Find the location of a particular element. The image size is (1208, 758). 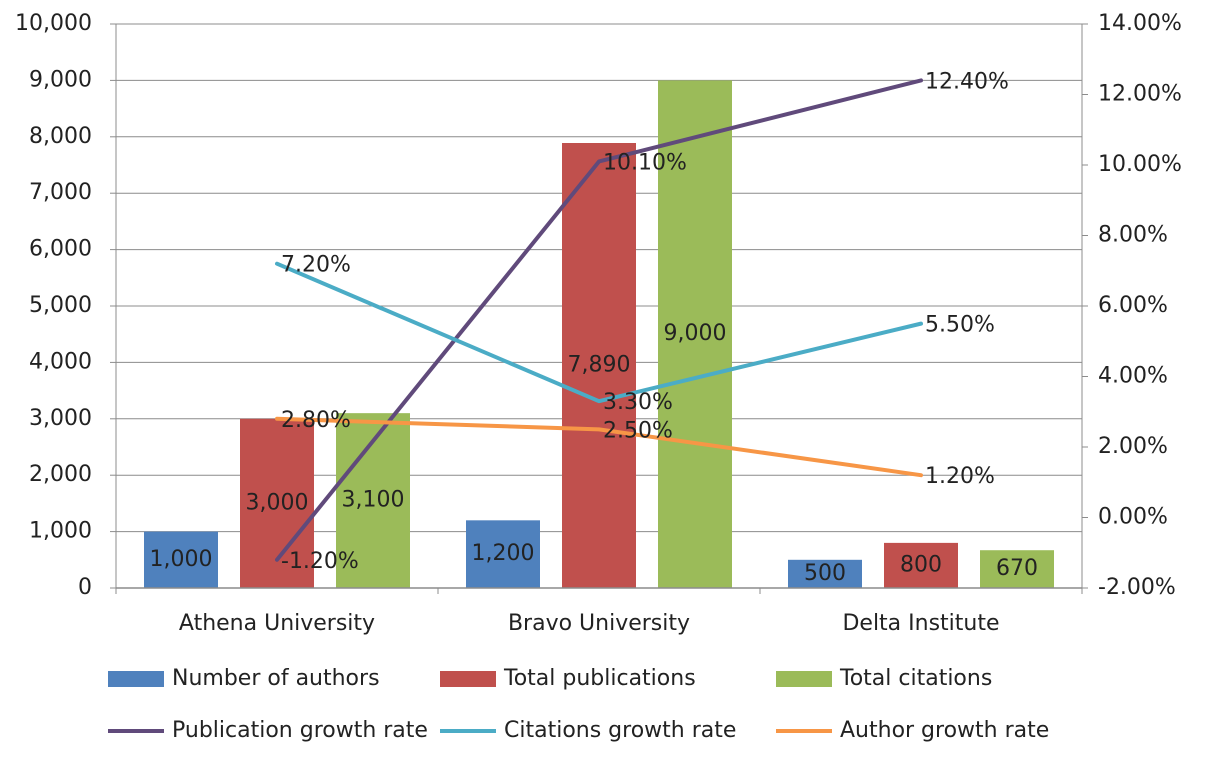

left-tick-label: 9,000 is located at coordinates (60, 79).